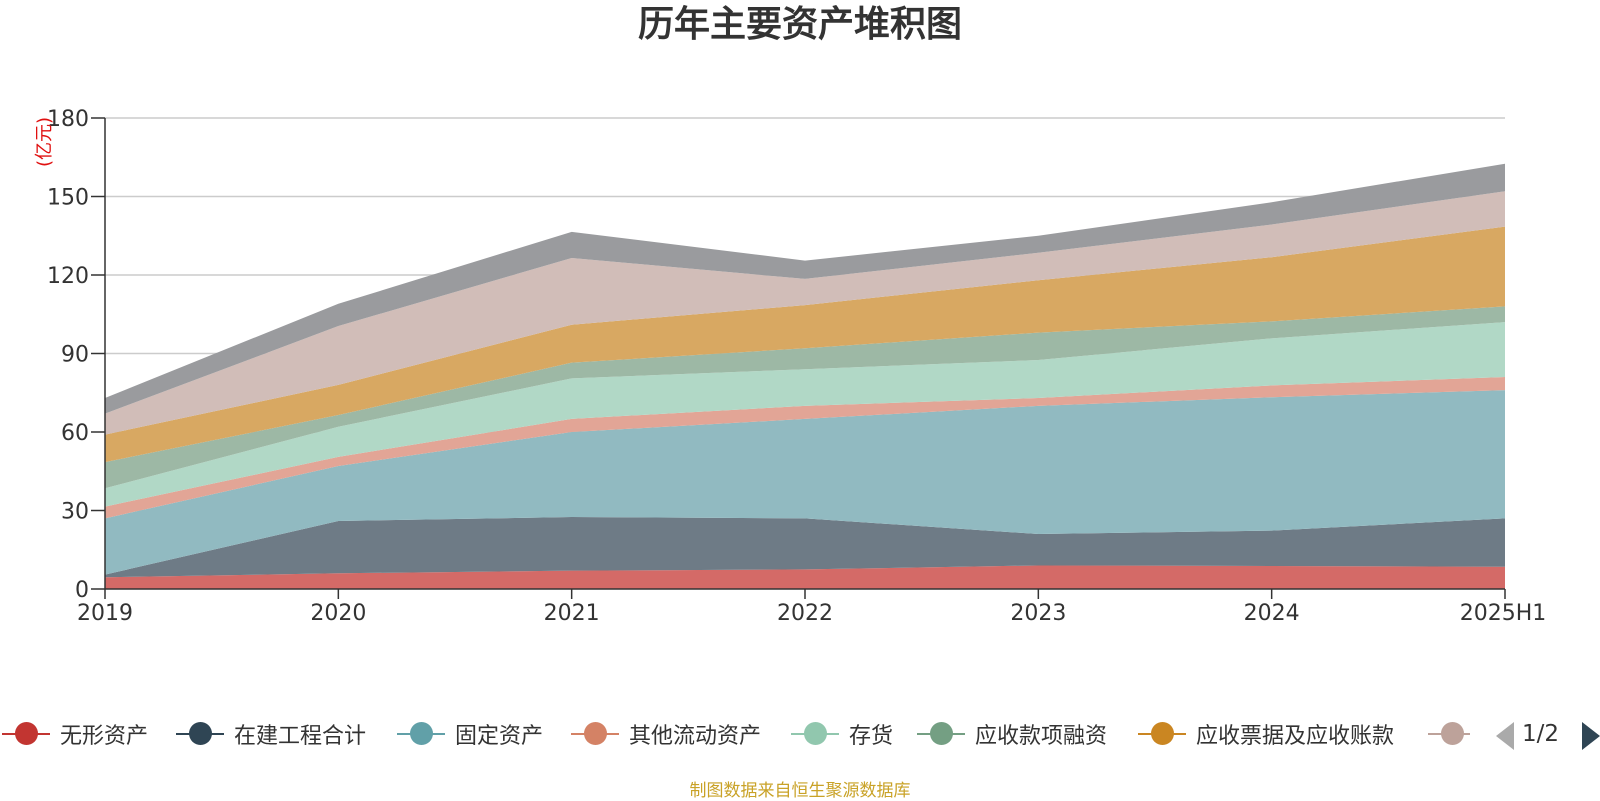  I want to click on legend-label: 无形资产, so click(104, 736).